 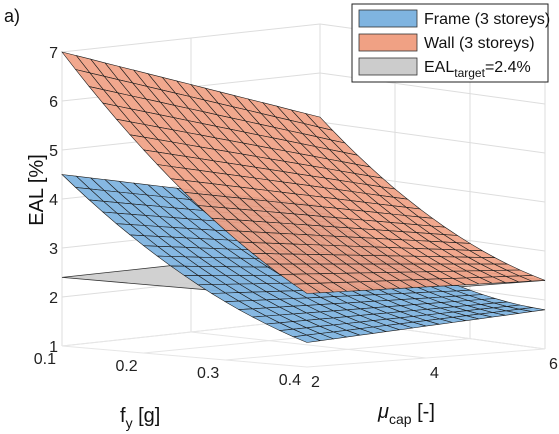 What do you see at coordinates (12, 16) in the screenshot?
I see `panel-label: a)` at bounding box center [12, 16].